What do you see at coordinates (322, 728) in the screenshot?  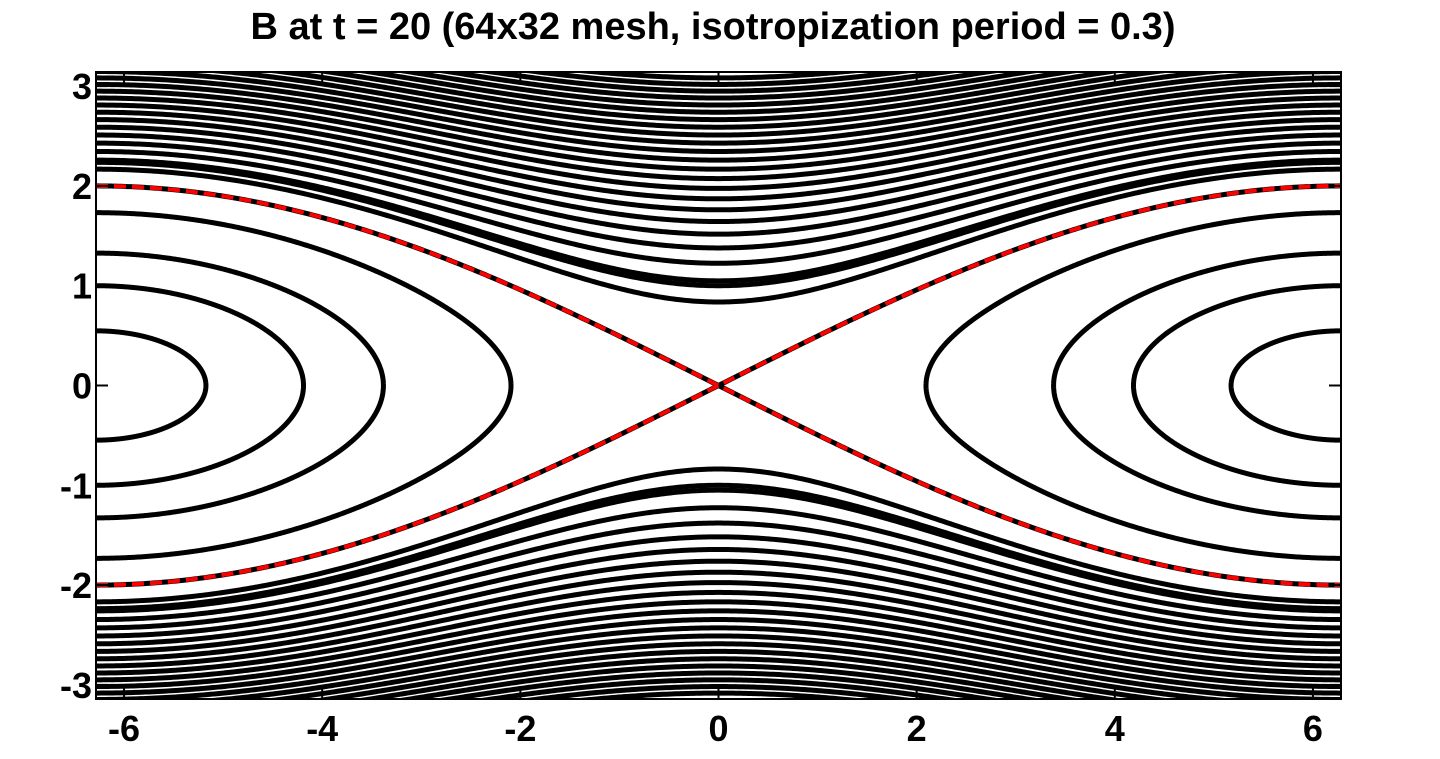 I see `x-tick-label: -4` at bounding box center [322, 728].